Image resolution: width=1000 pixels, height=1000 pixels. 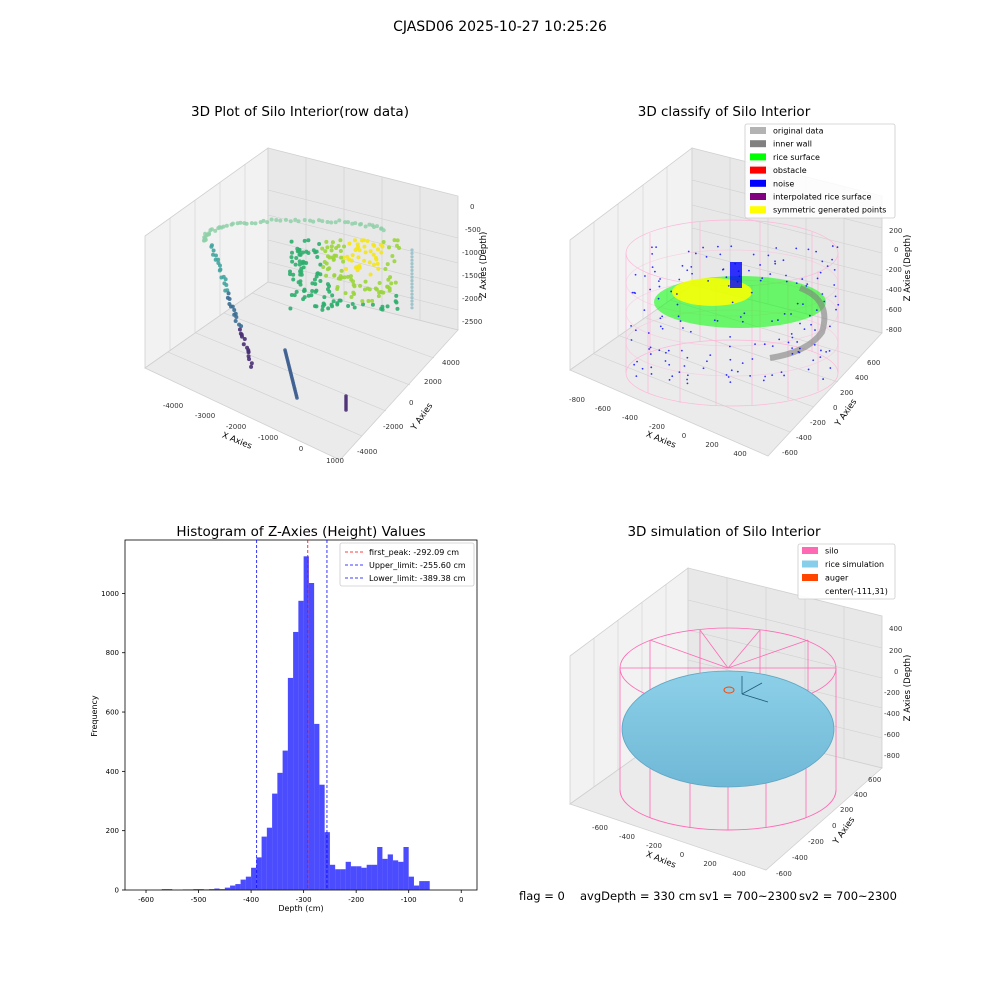 What do you see at coordinates (894, 290) in the screenshot?
I see `classify3d-ztick: -400` at bounding box center [894, 290].